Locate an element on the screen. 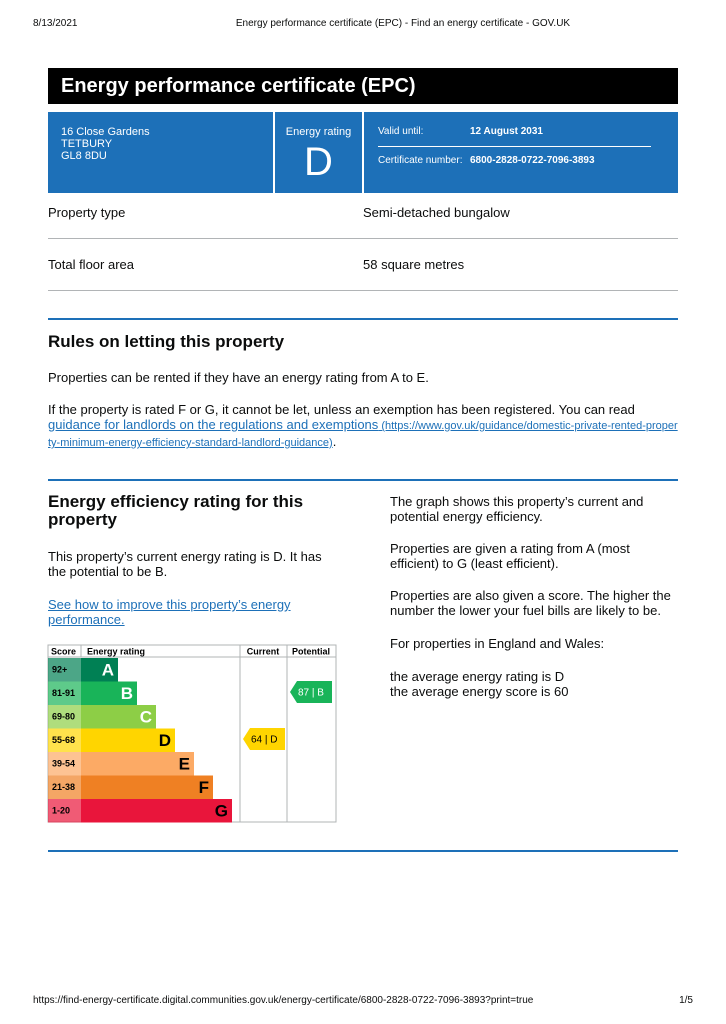  band-score: 69-80 is located at coordinates (63, 716).